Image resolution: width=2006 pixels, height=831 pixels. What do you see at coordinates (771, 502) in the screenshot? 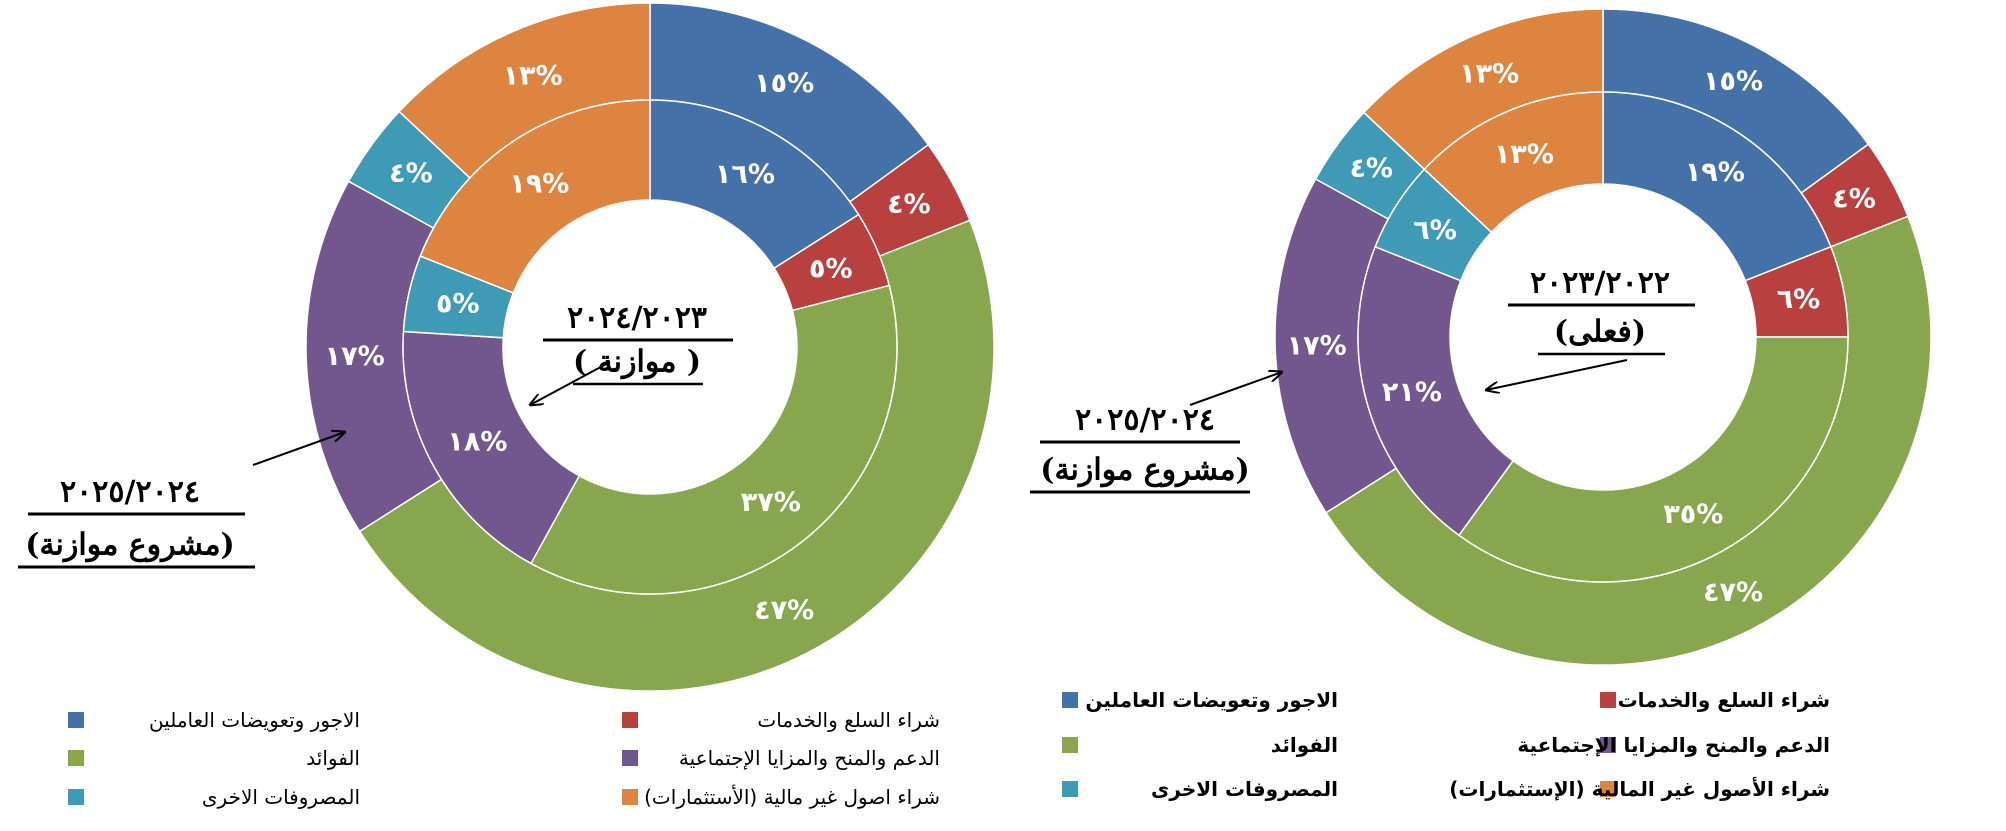
I see `data-label-inner-interest: ٣٧%` at bounding box center [771, 502].